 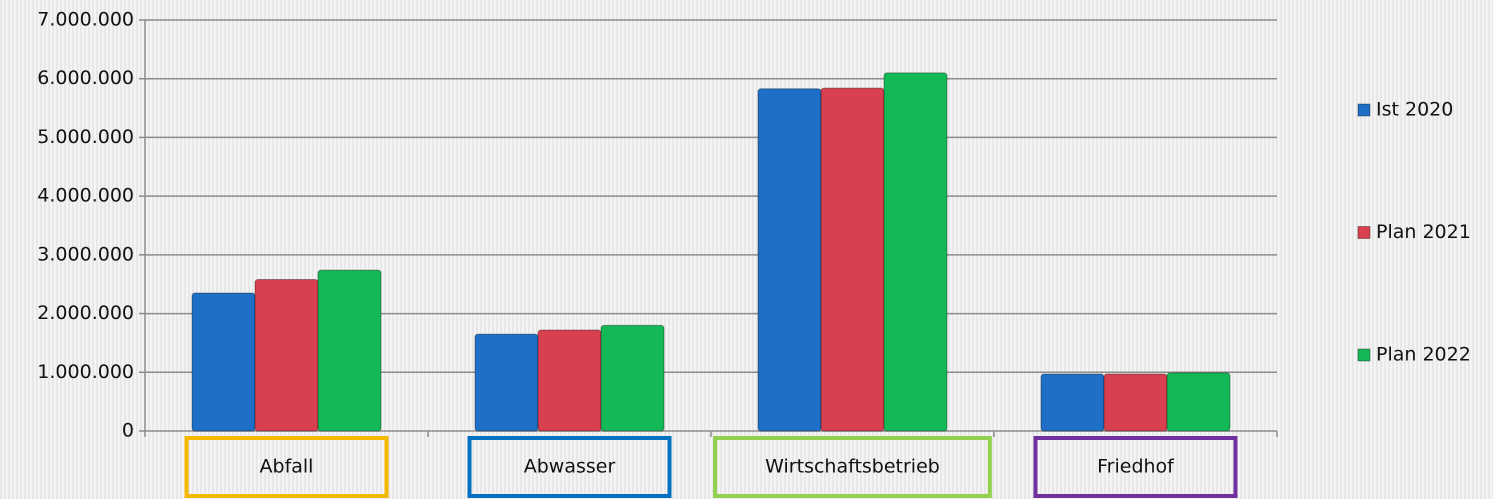 What do you see at coordinates (1423, 355) in the screenshot?
I see `legend-label: Plan 2022` at bounding box center [1423, 355].